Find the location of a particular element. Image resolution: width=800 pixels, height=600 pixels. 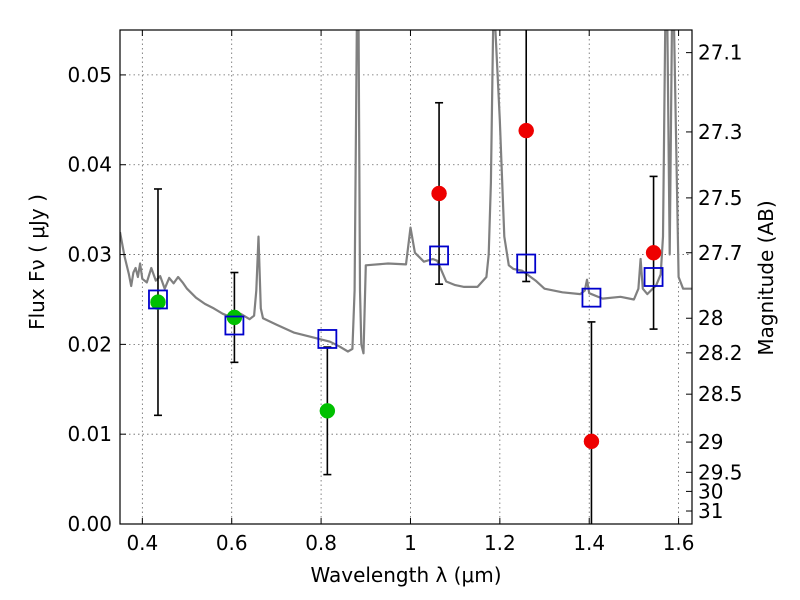

y-tick-label: 0.03 is located at coordinates (89, 255).